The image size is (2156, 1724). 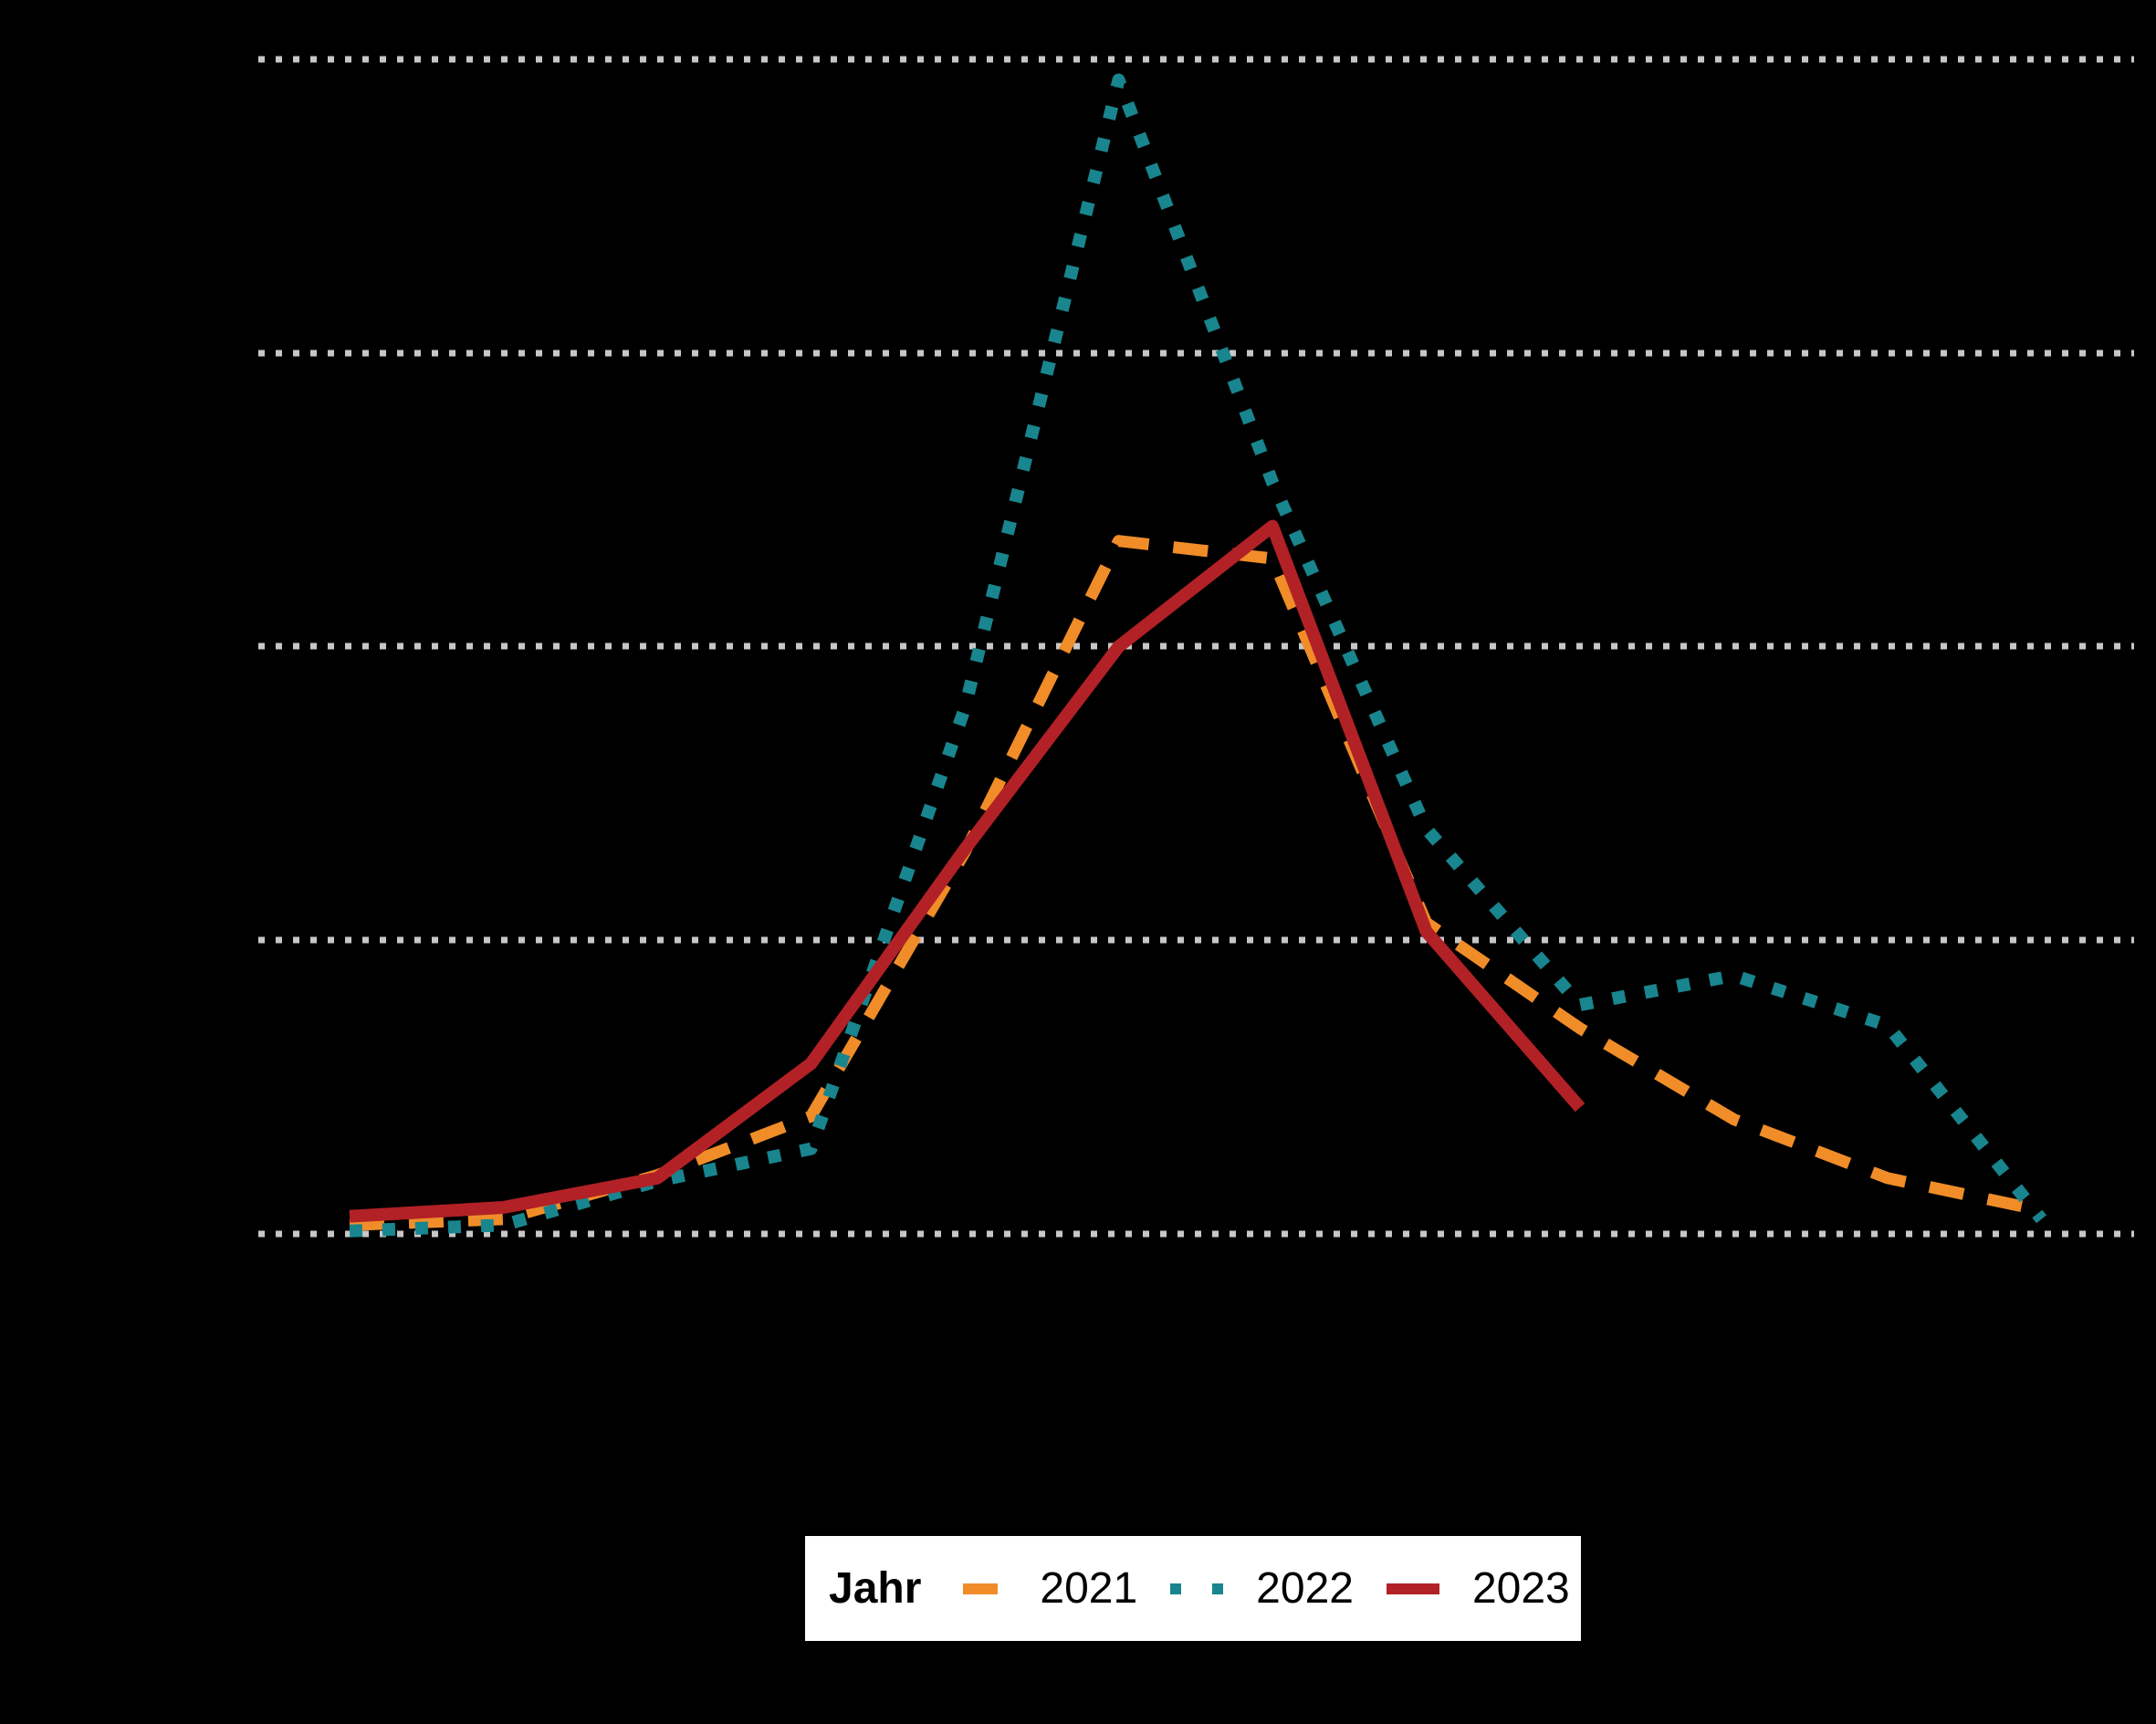 I want to click on dashed-line-icon, so click(x=981, y=1589).